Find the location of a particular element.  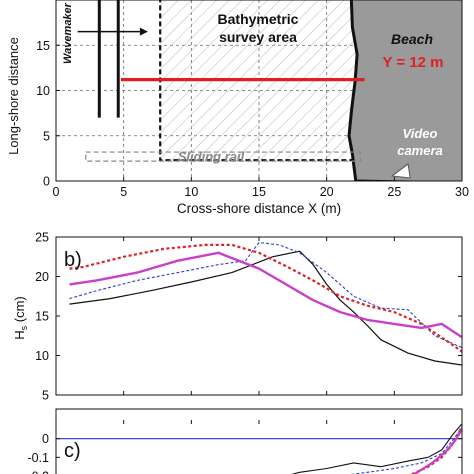

panel-c-label: c) is located at coordinates (72, 451).